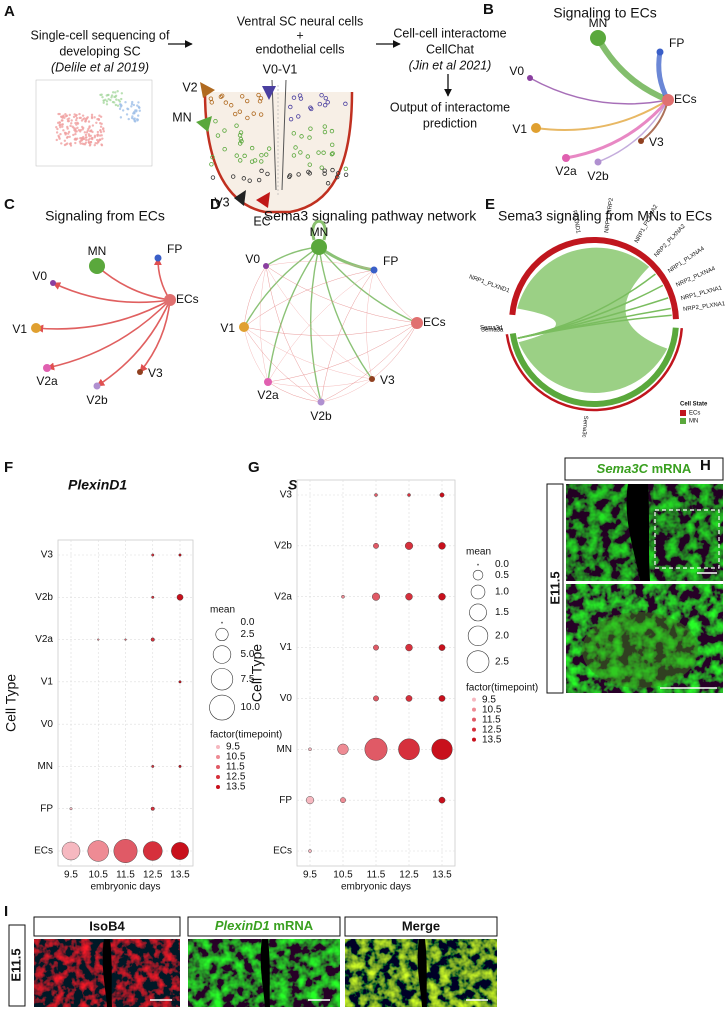  Describe the element at coordinates (450, 123) in the screenshot. I see `label: prediction` at that location.